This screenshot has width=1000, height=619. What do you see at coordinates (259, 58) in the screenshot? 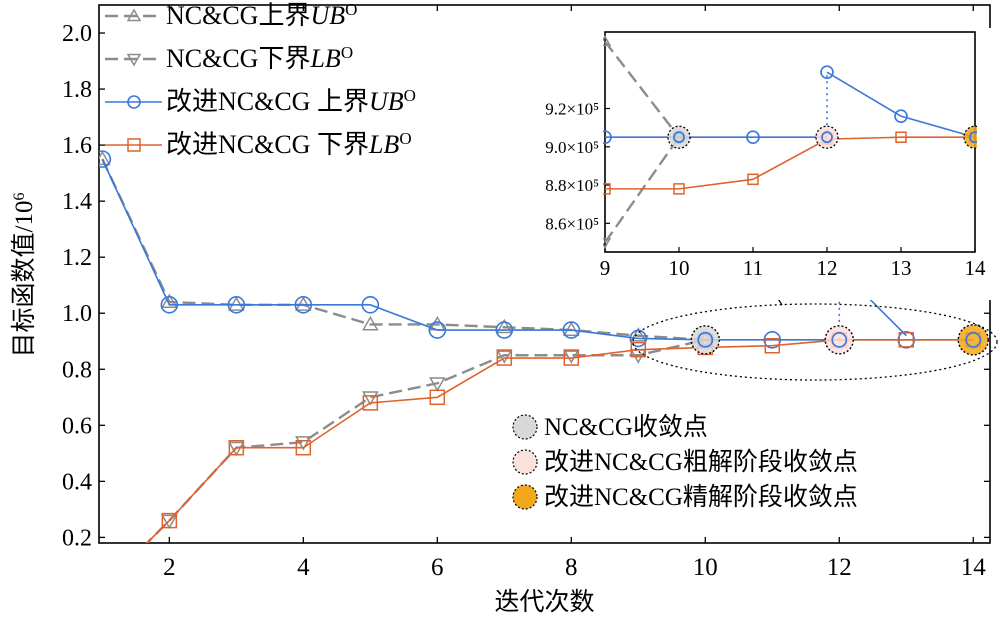
I see `legend-label: NC&CG下界LBO` at bounding box center [259, 58].